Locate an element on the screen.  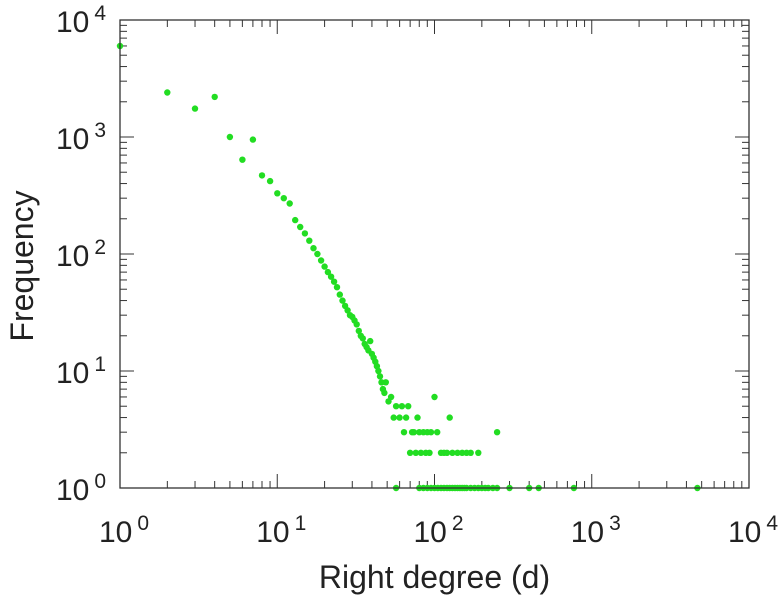
y-tick-label: 10 2 is located at coordinates (81, 254).